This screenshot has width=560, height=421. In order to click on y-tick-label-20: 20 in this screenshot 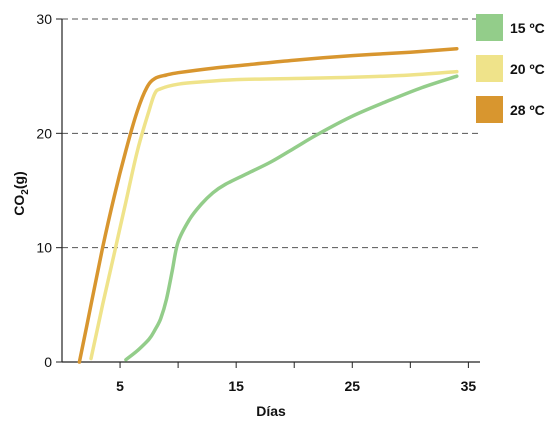, I will do `click(44, 133)`.